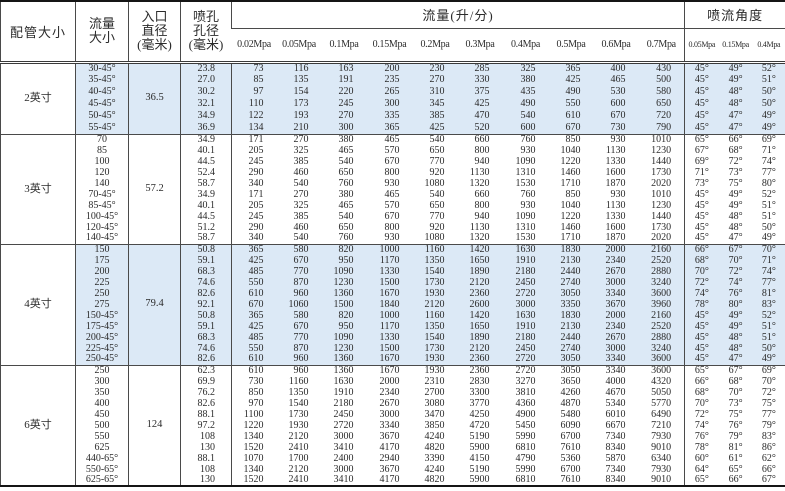 Image resolution: width=785 pixels, height=491 pixels. I want to click on flow-value-cell: 485, so click(254, 337).